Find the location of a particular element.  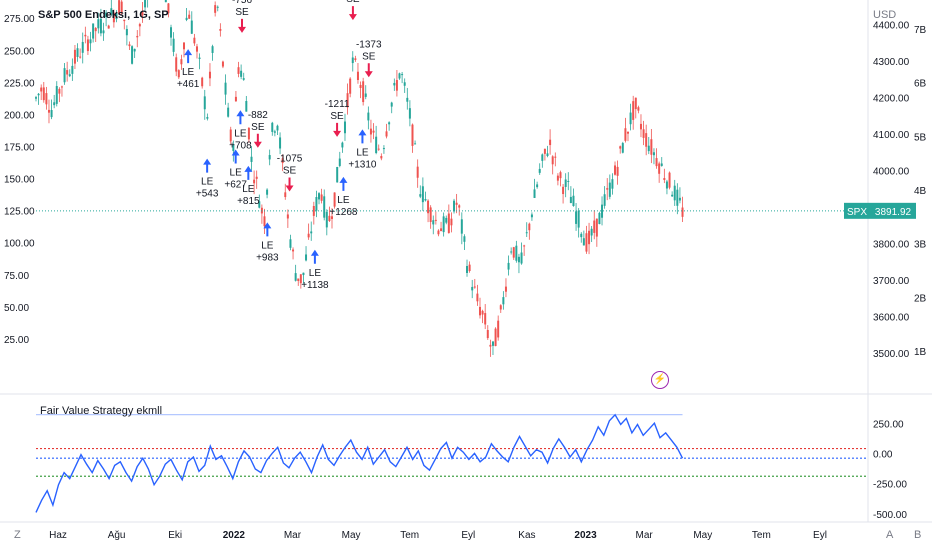

timezone-button: Z is located at coordinates (17, 535).